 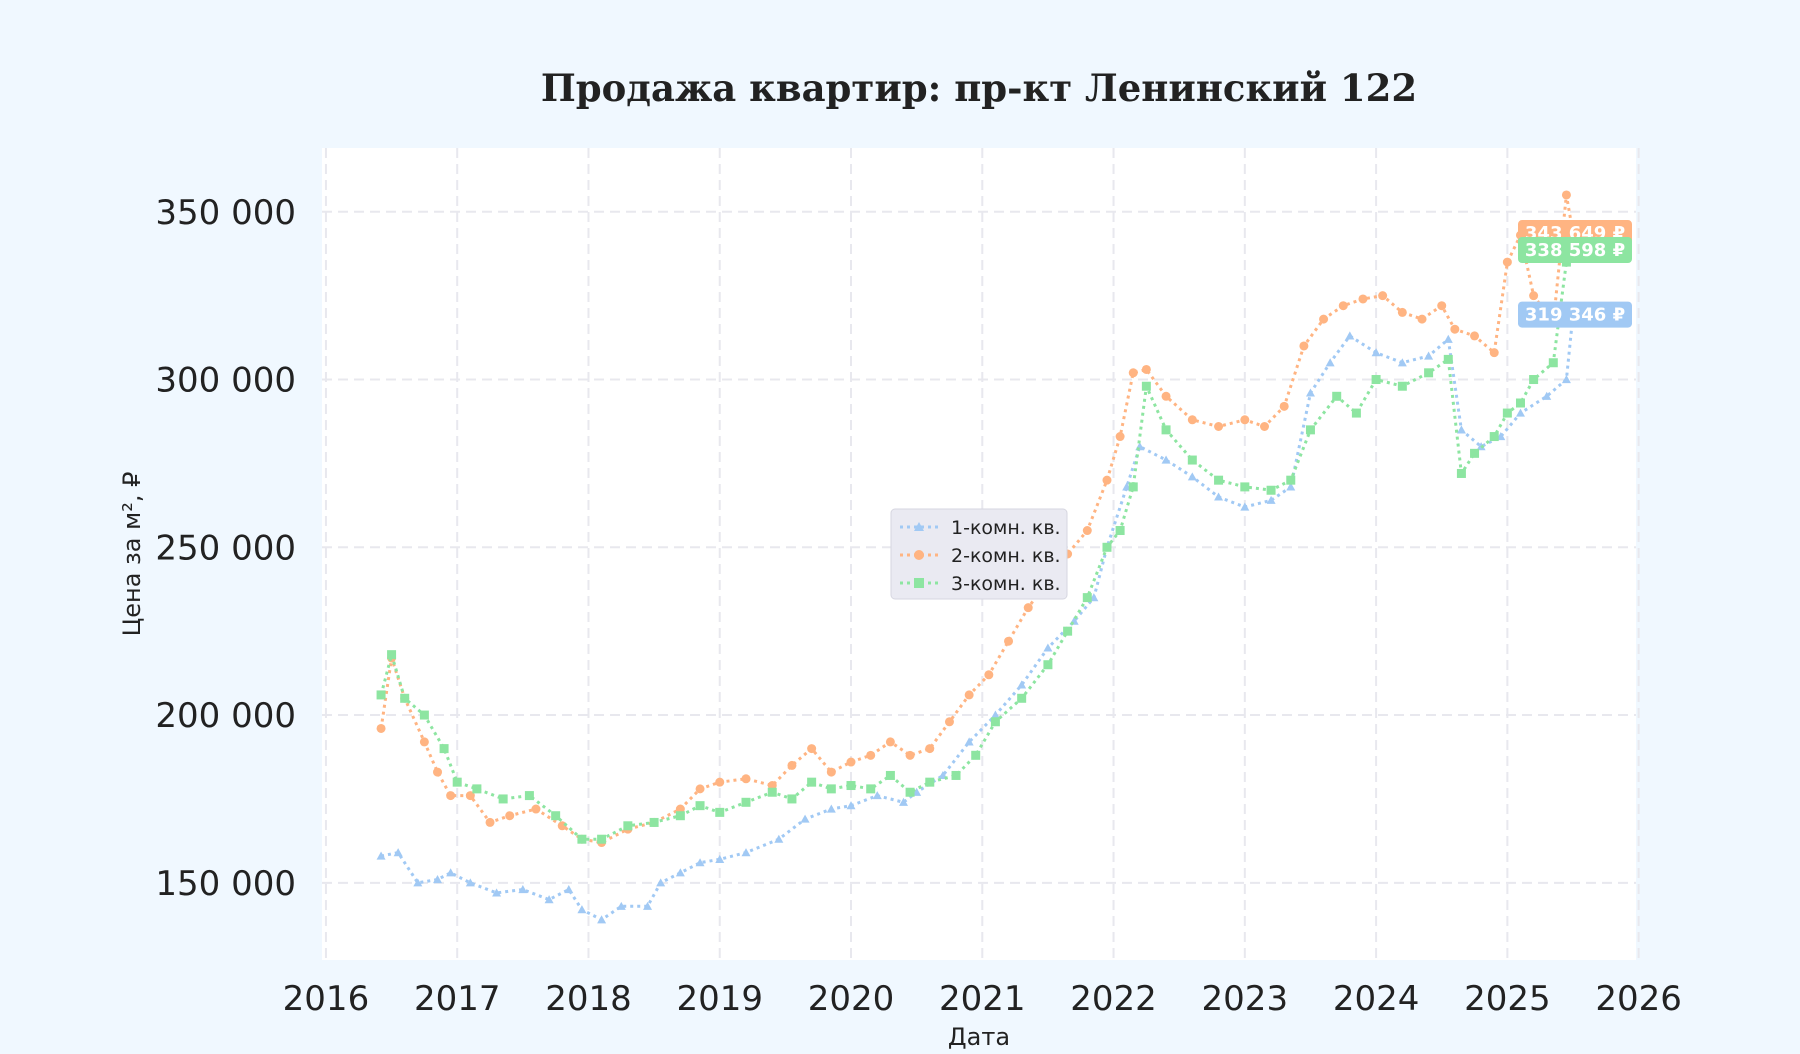 I want to click on x-axis-label: Дата, so click(x=979, y=1036).